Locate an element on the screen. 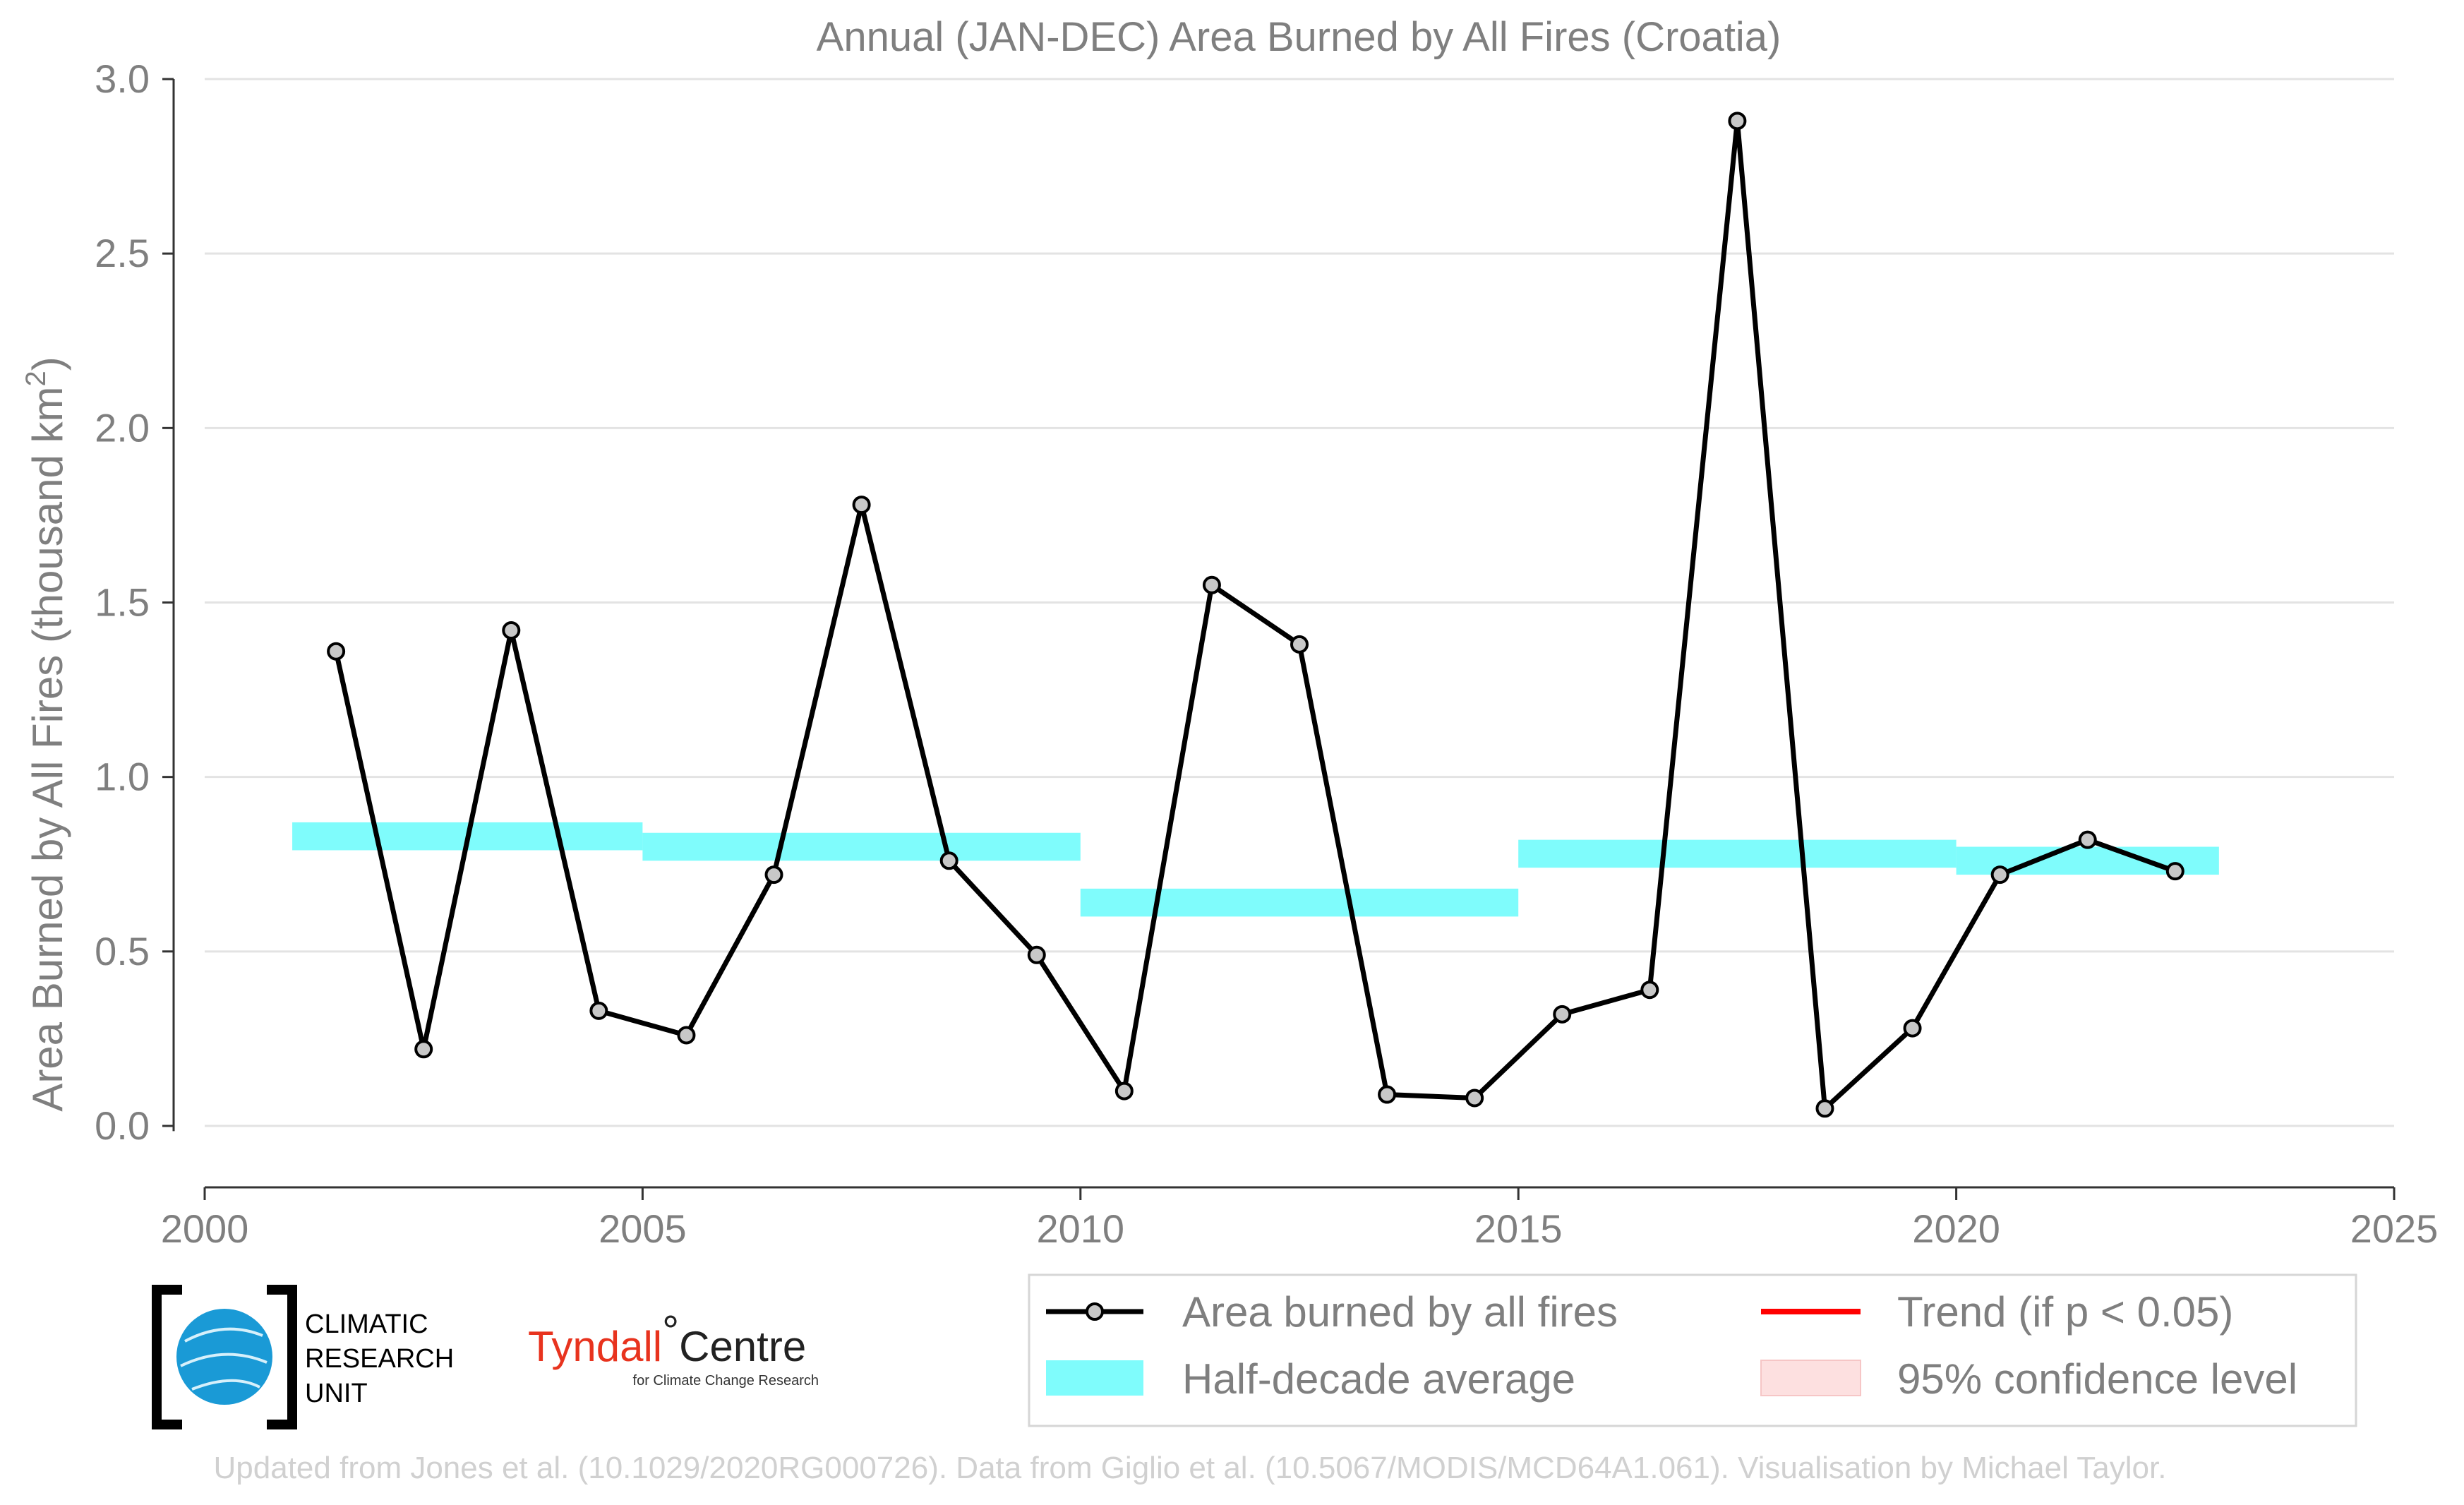  y-axis-label-sup: 2 is located at coordinates (36, 378).